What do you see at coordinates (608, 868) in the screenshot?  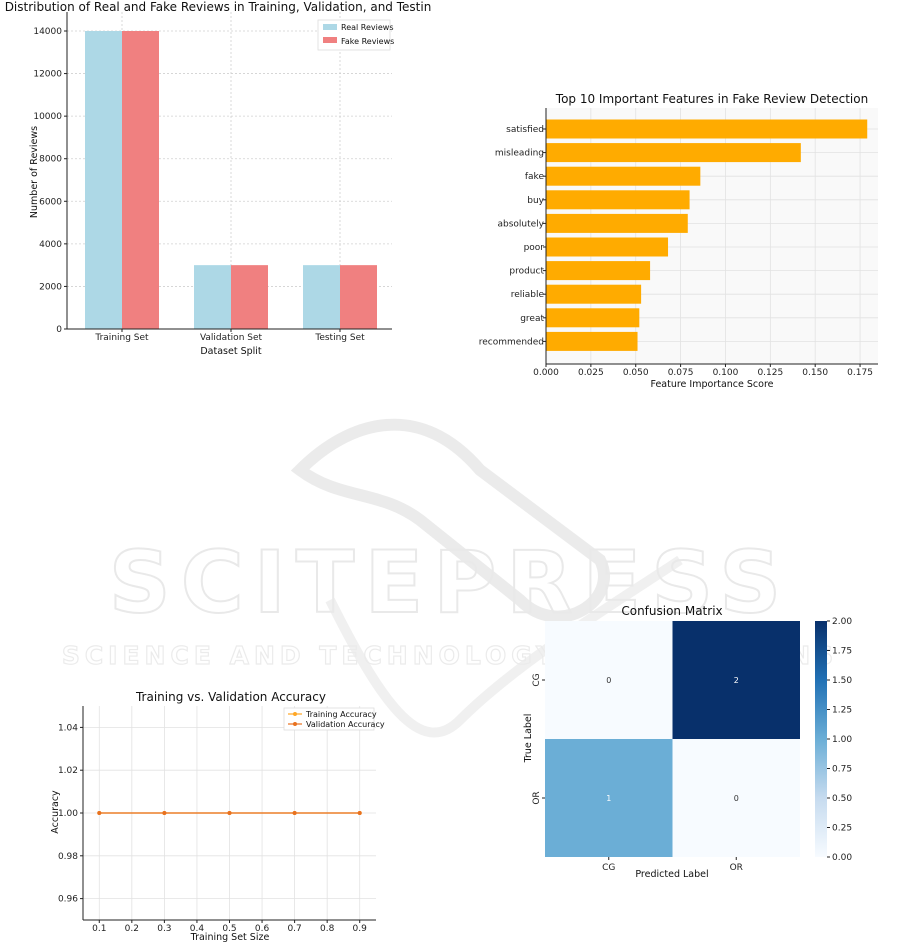 I see `confusion-x-tick-label: CG` at bounding box center [608, 868].